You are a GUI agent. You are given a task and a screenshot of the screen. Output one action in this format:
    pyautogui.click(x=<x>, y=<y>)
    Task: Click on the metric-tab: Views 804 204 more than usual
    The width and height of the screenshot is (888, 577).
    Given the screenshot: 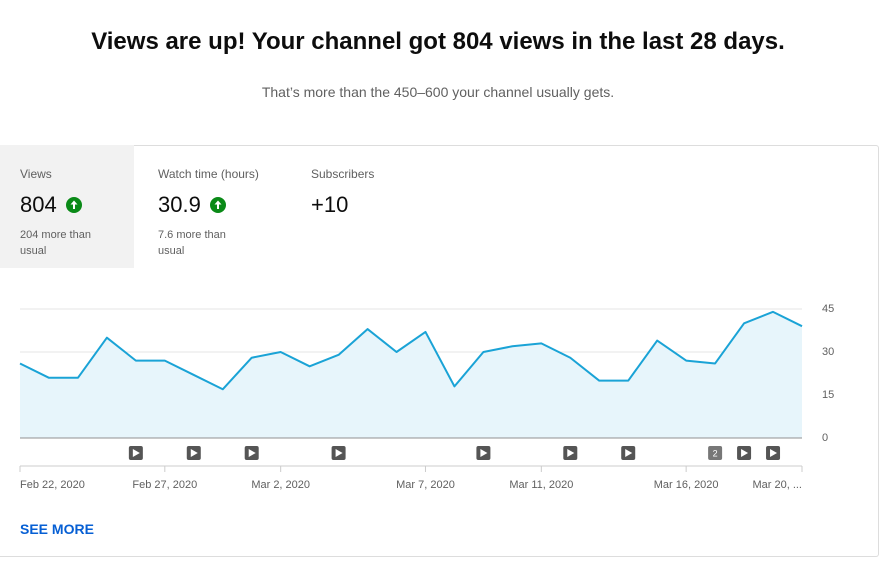 What is the action you would take?
    pyautogui.click(x=67, y=206)
    